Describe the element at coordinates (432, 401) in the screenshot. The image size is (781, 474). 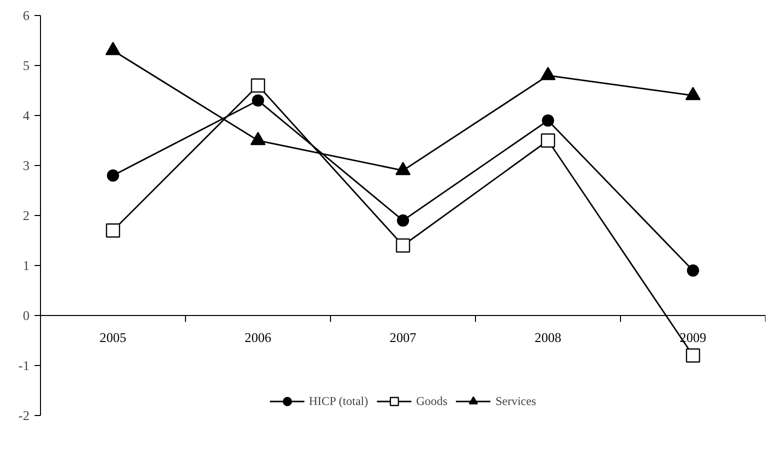
I see `legend-label: Goods` at that location.